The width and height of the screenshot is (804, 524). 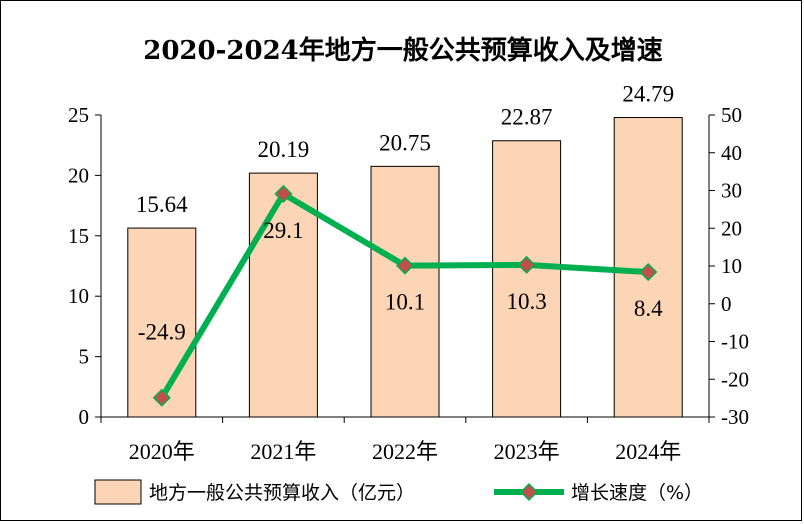 I want to click on bar-value-label: 24.79, so click(x=648, y=94).